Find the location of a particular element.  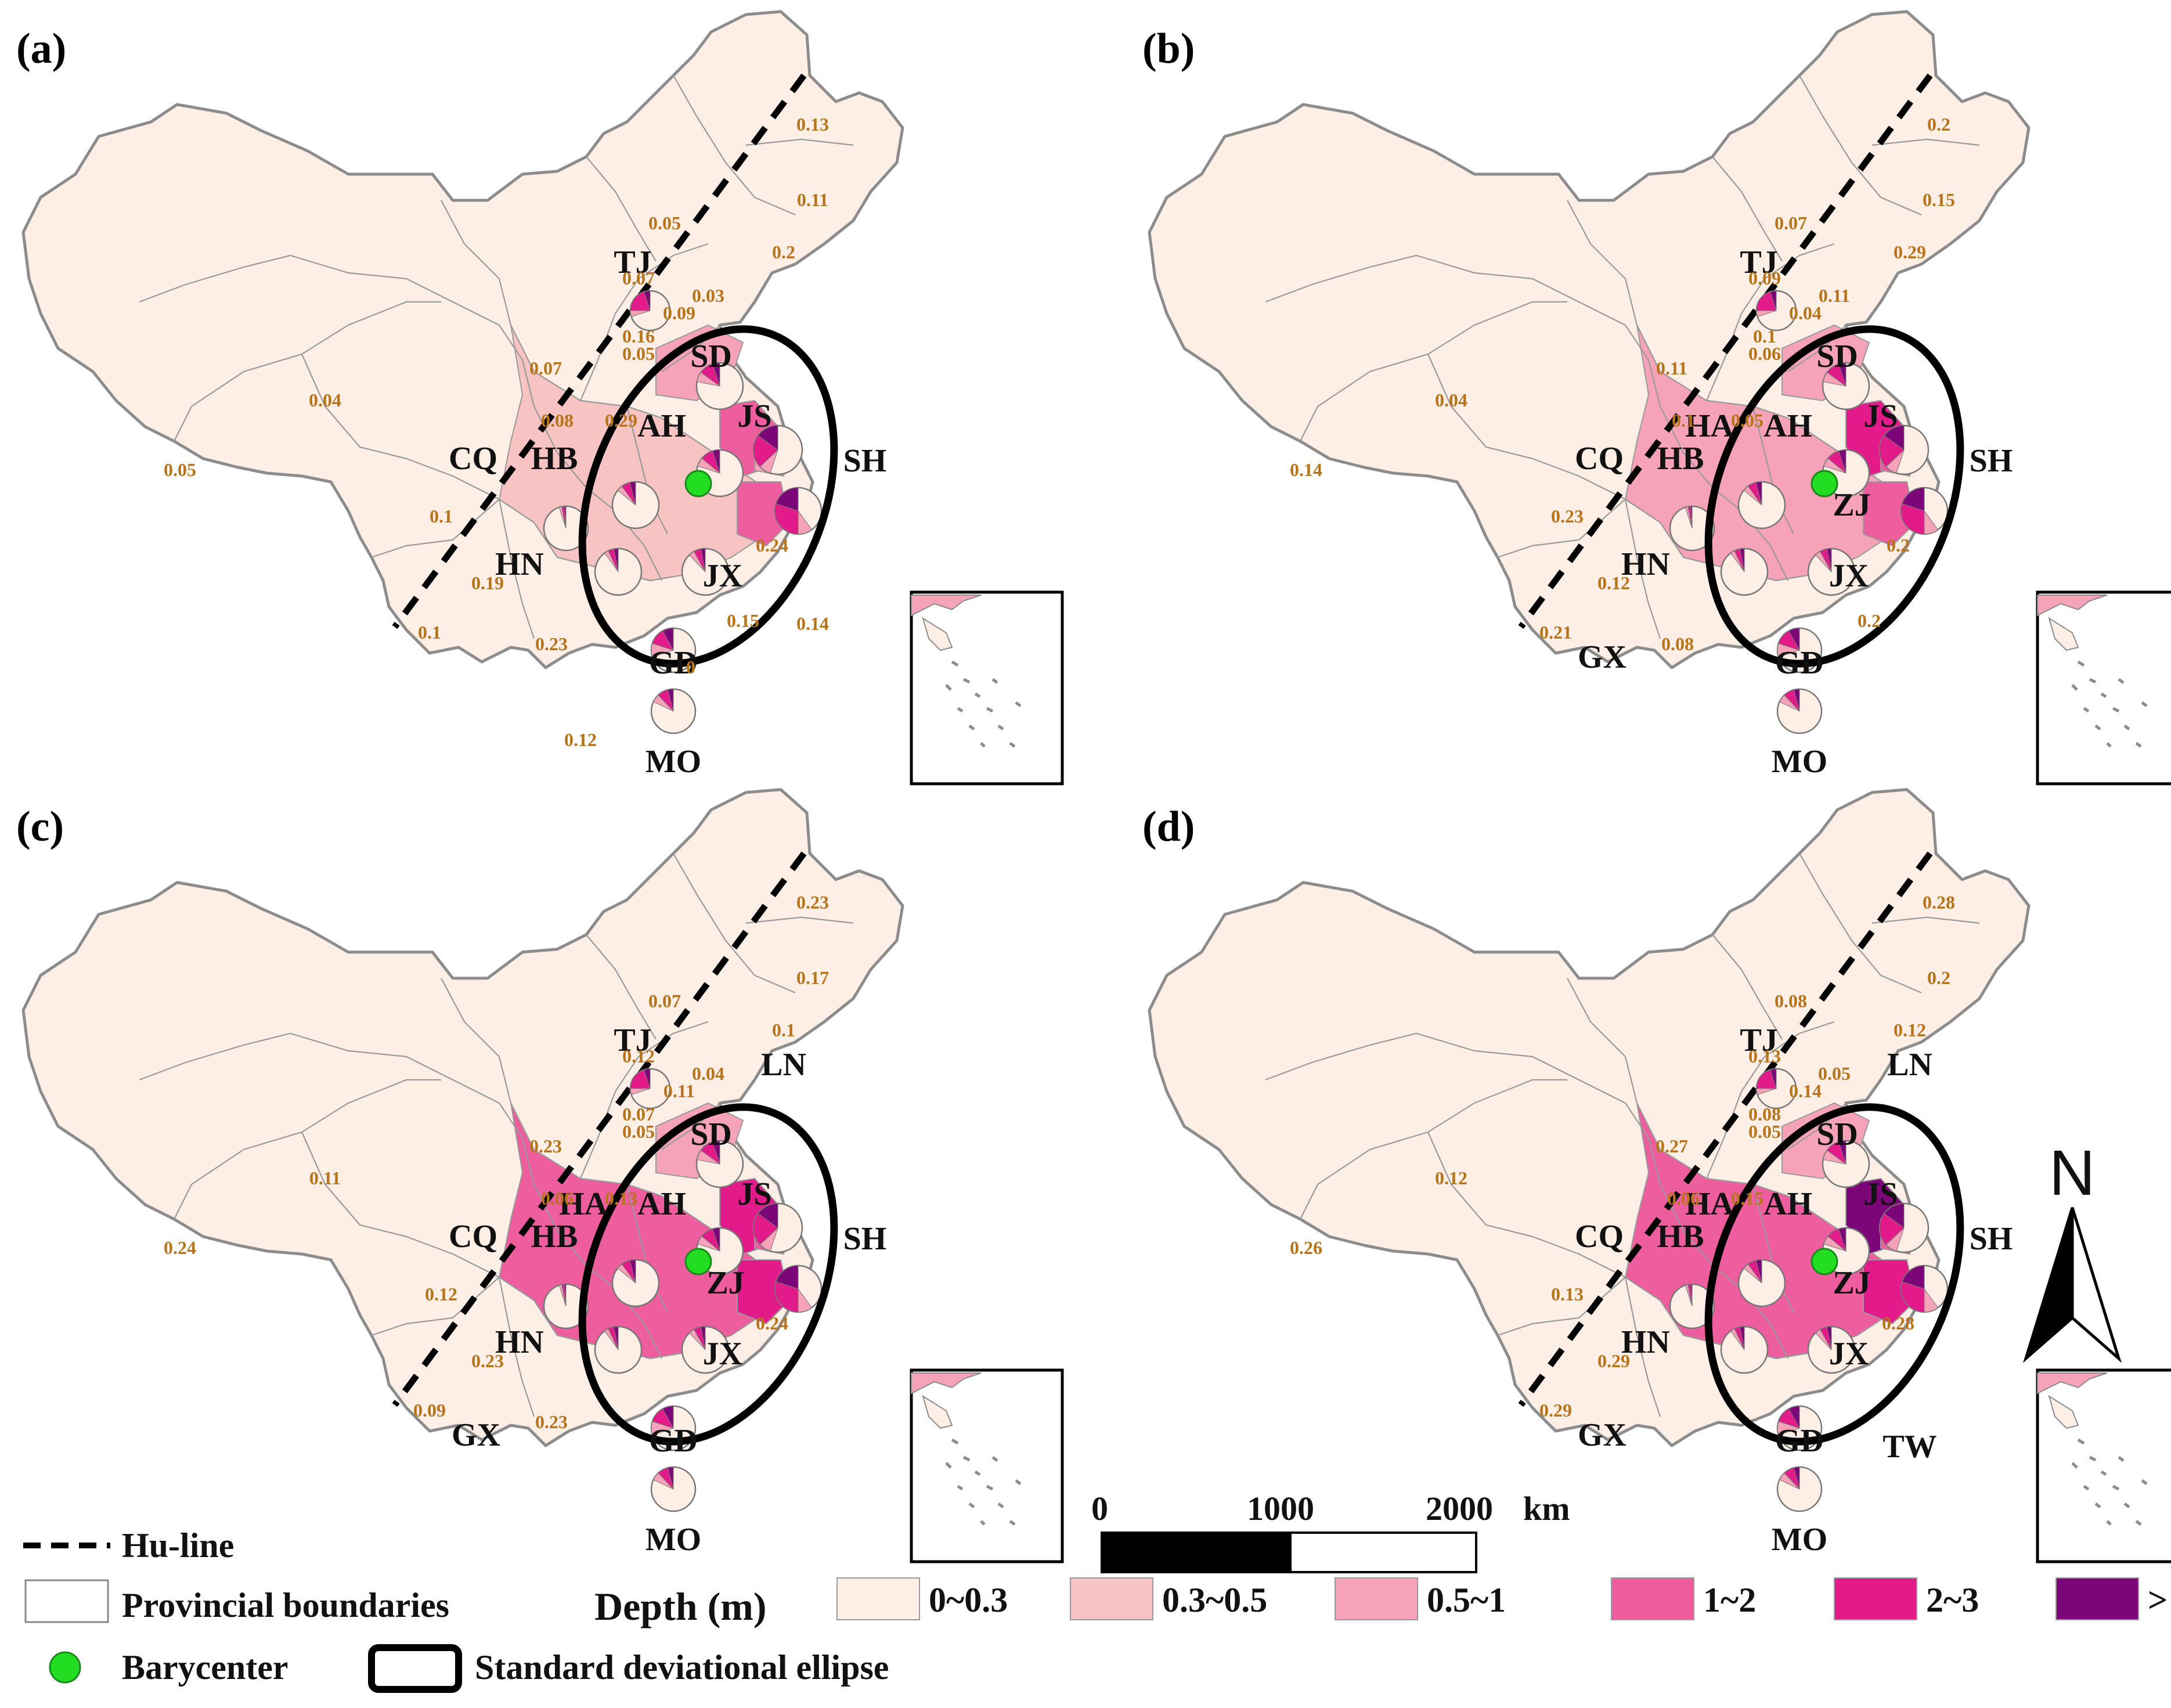

value-label-3-10: 0.12 is located at coordinates (1451, 1178).